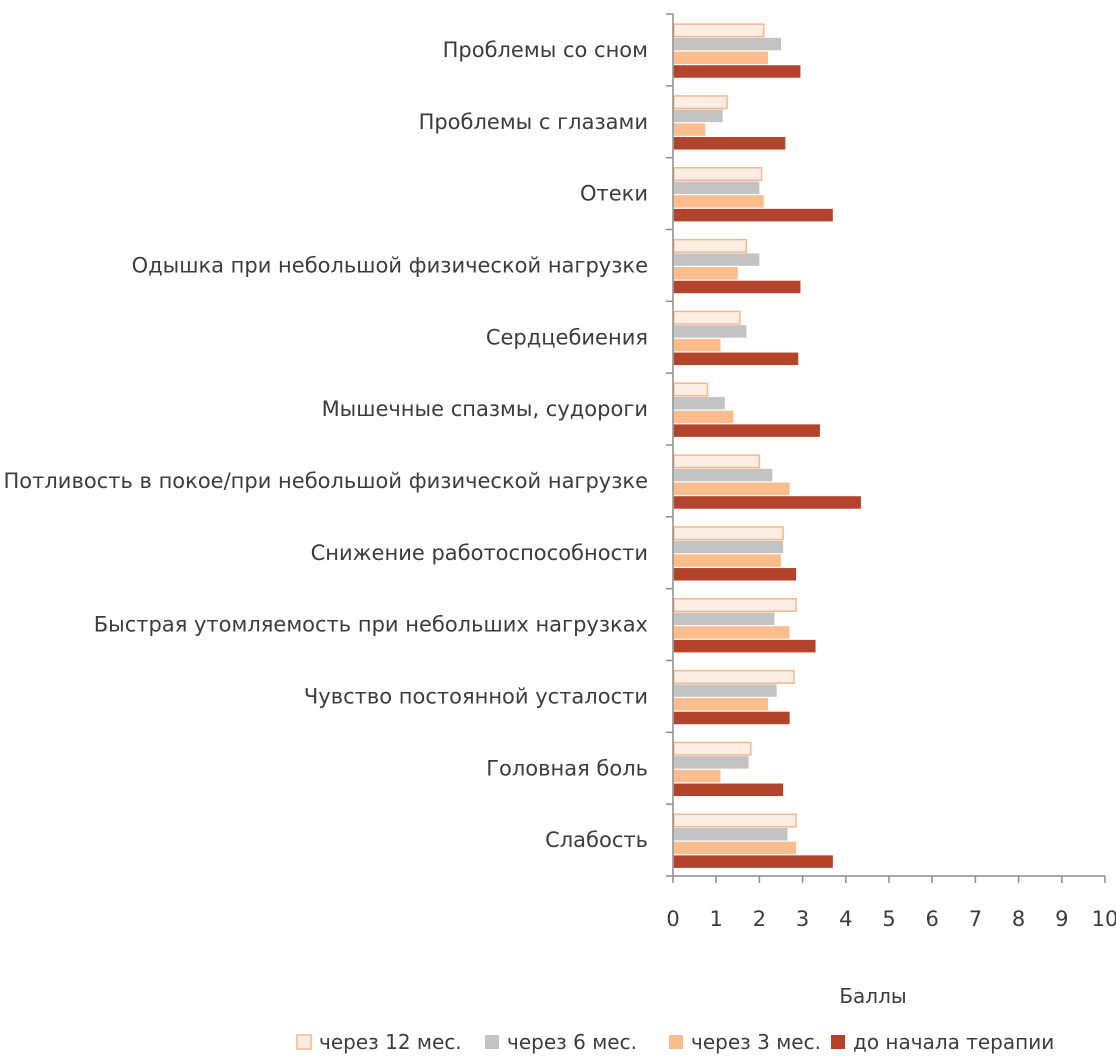 This screenshot has height=1057, width=1116. Describe the element at coordinates (533, 122) in the screenshot. I see `category-label: Проблемы с глазами` at that location.